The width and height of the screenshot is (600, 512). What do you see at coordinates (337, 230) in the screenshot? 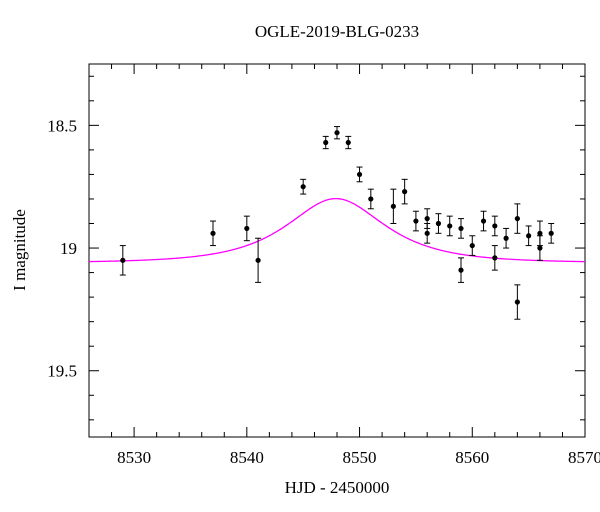
I see `model-curve` at bounding box center [337, 230].